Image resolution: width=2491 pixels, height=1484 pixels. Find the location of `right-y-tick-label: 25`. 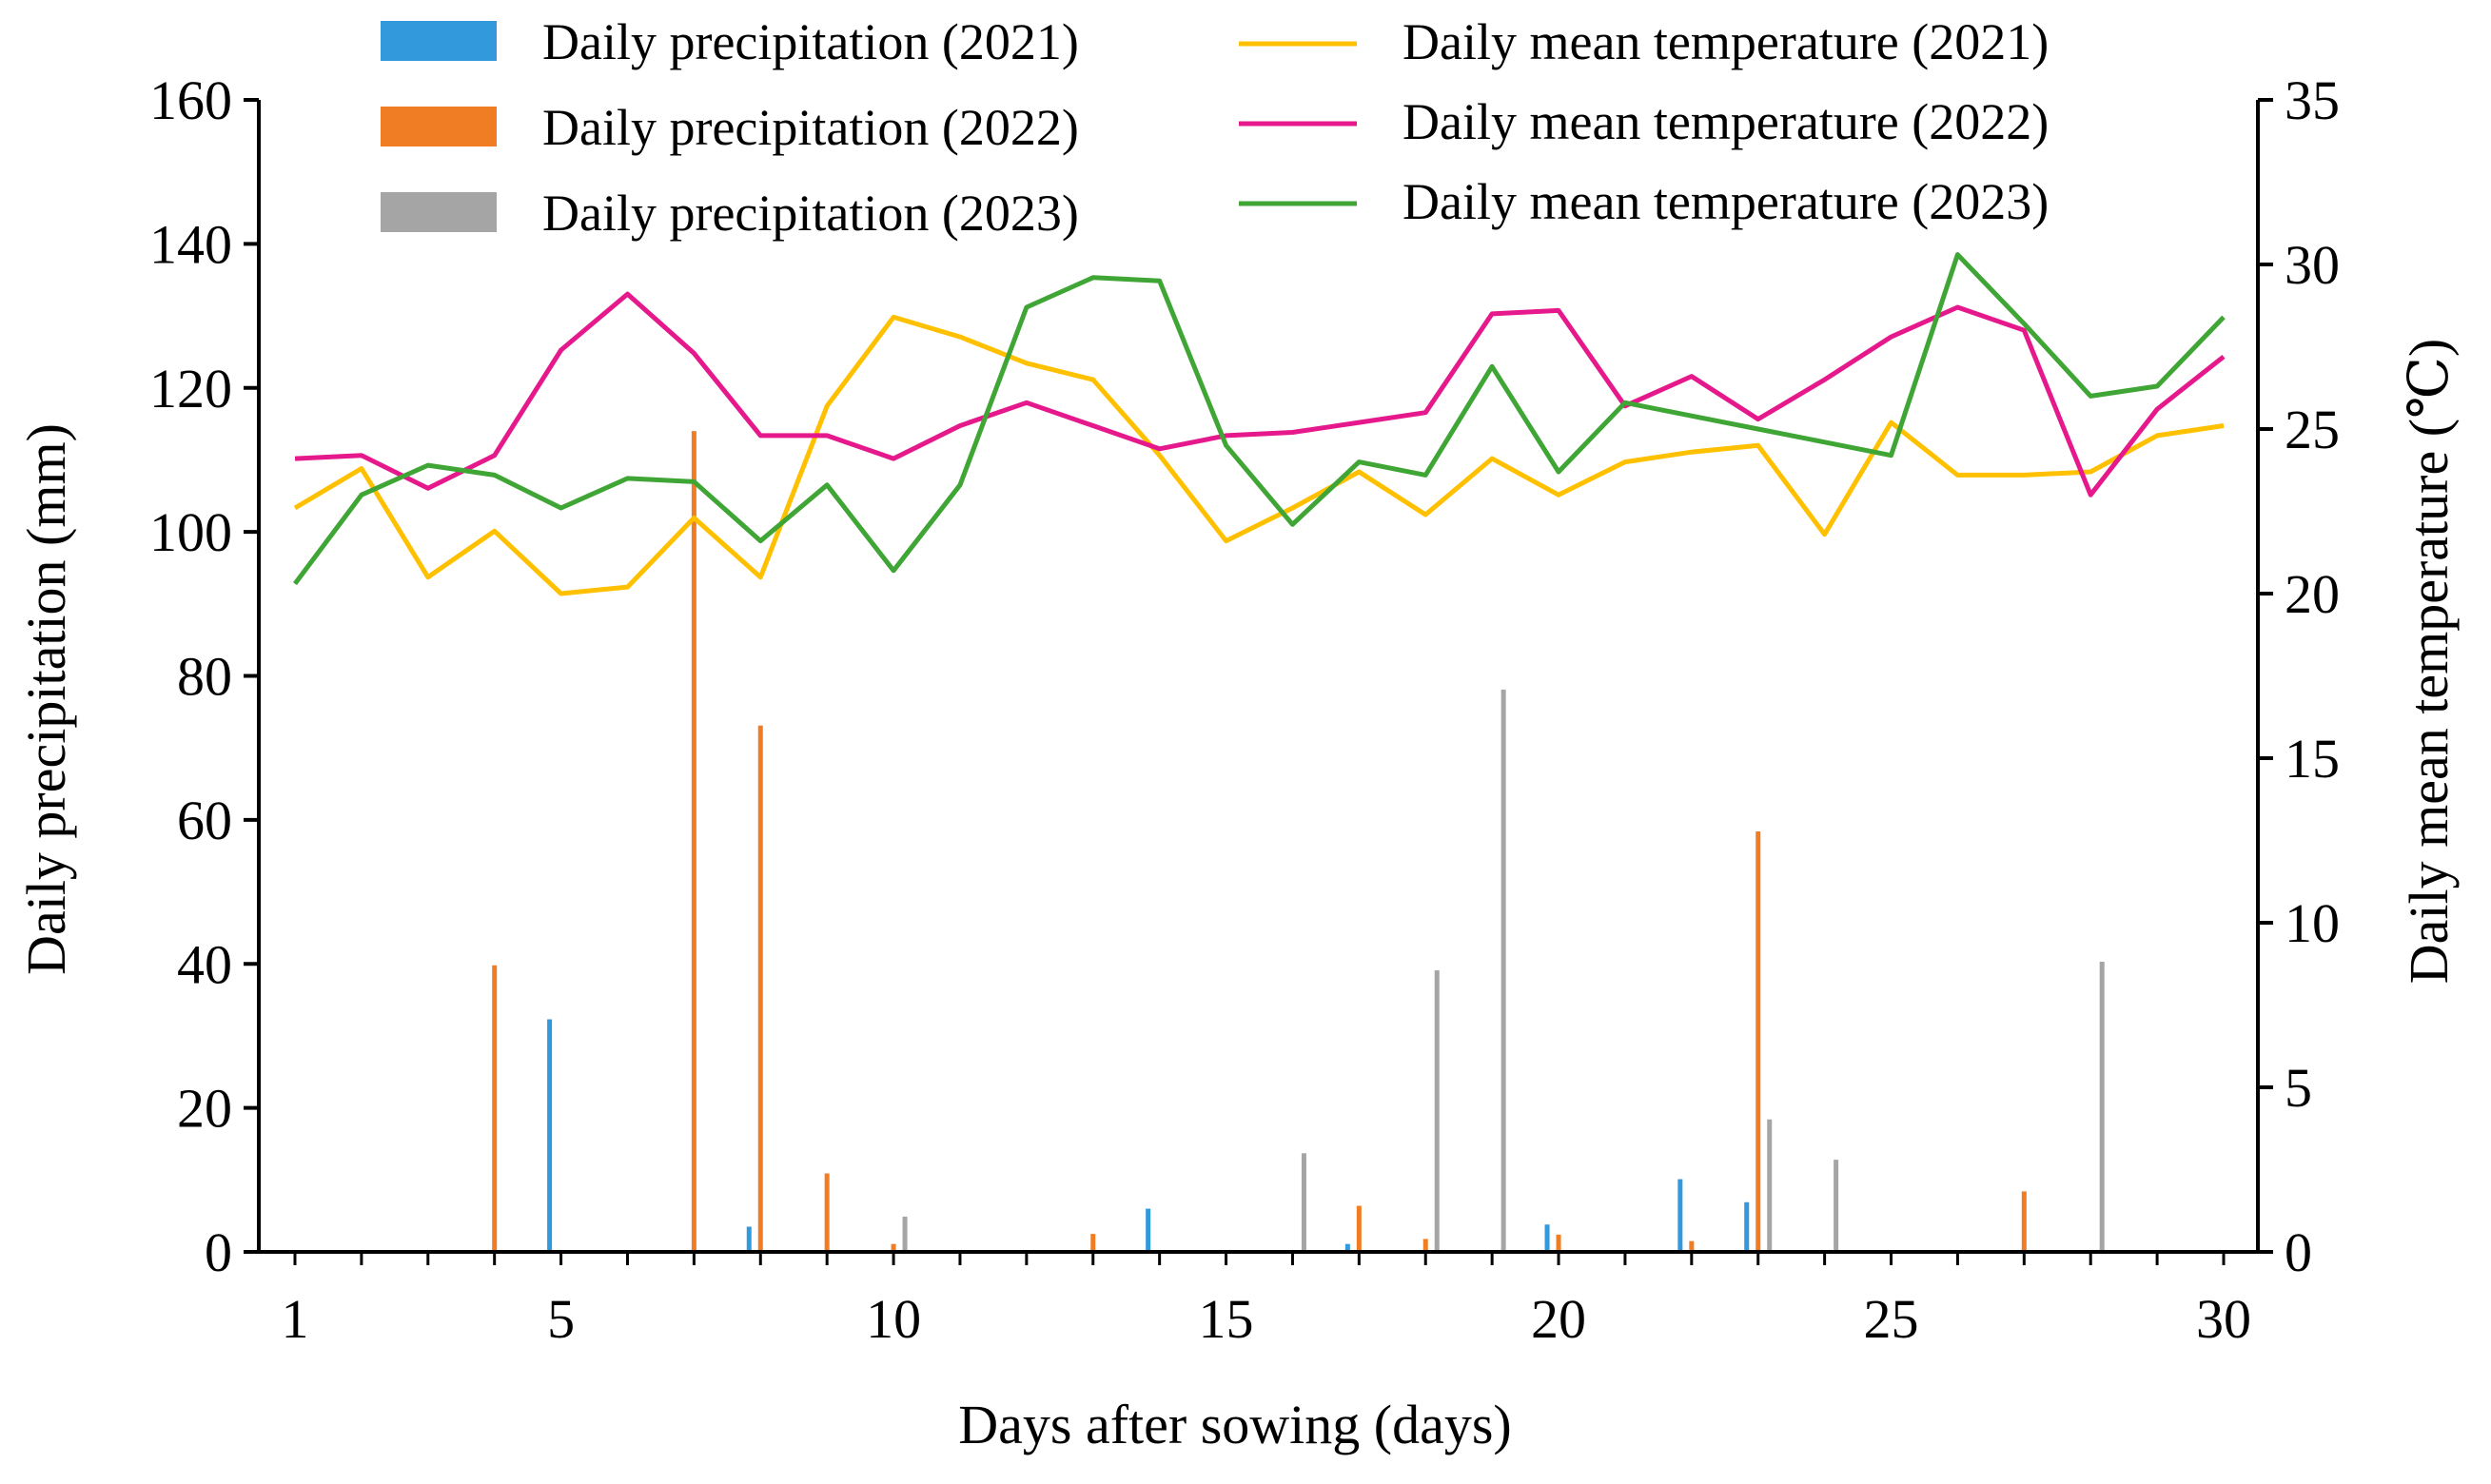

right-y-tick-label: 25 is located at coordinates (2312, 429).